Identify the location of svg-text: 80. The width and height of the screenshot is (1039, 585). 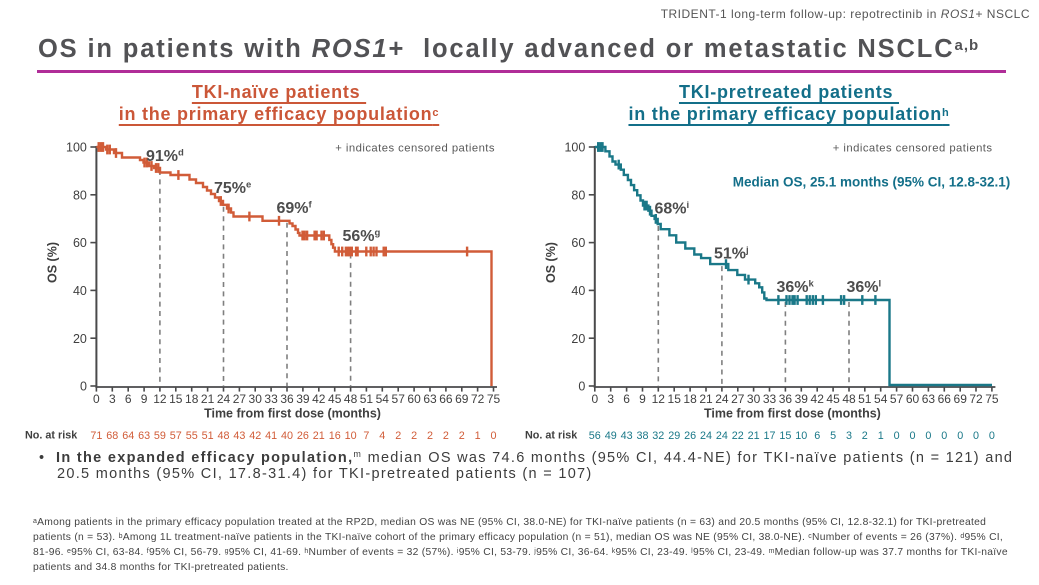
(80, 195).